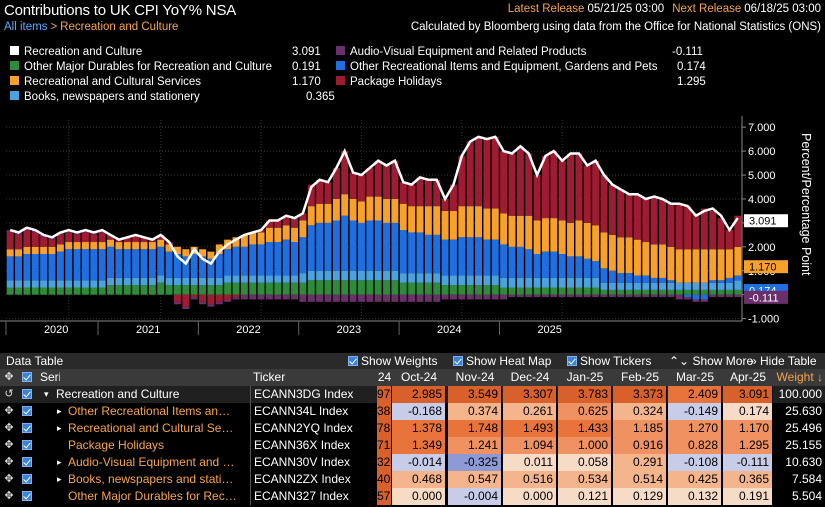  I want to click on x-tick-label: 2020, so click(56, 330).